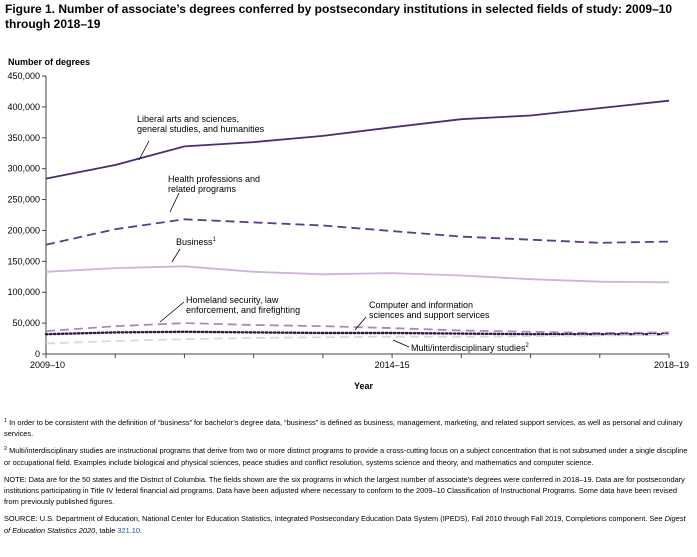  I want to click on x-tick-label: 2018–19, so click(671, 365).